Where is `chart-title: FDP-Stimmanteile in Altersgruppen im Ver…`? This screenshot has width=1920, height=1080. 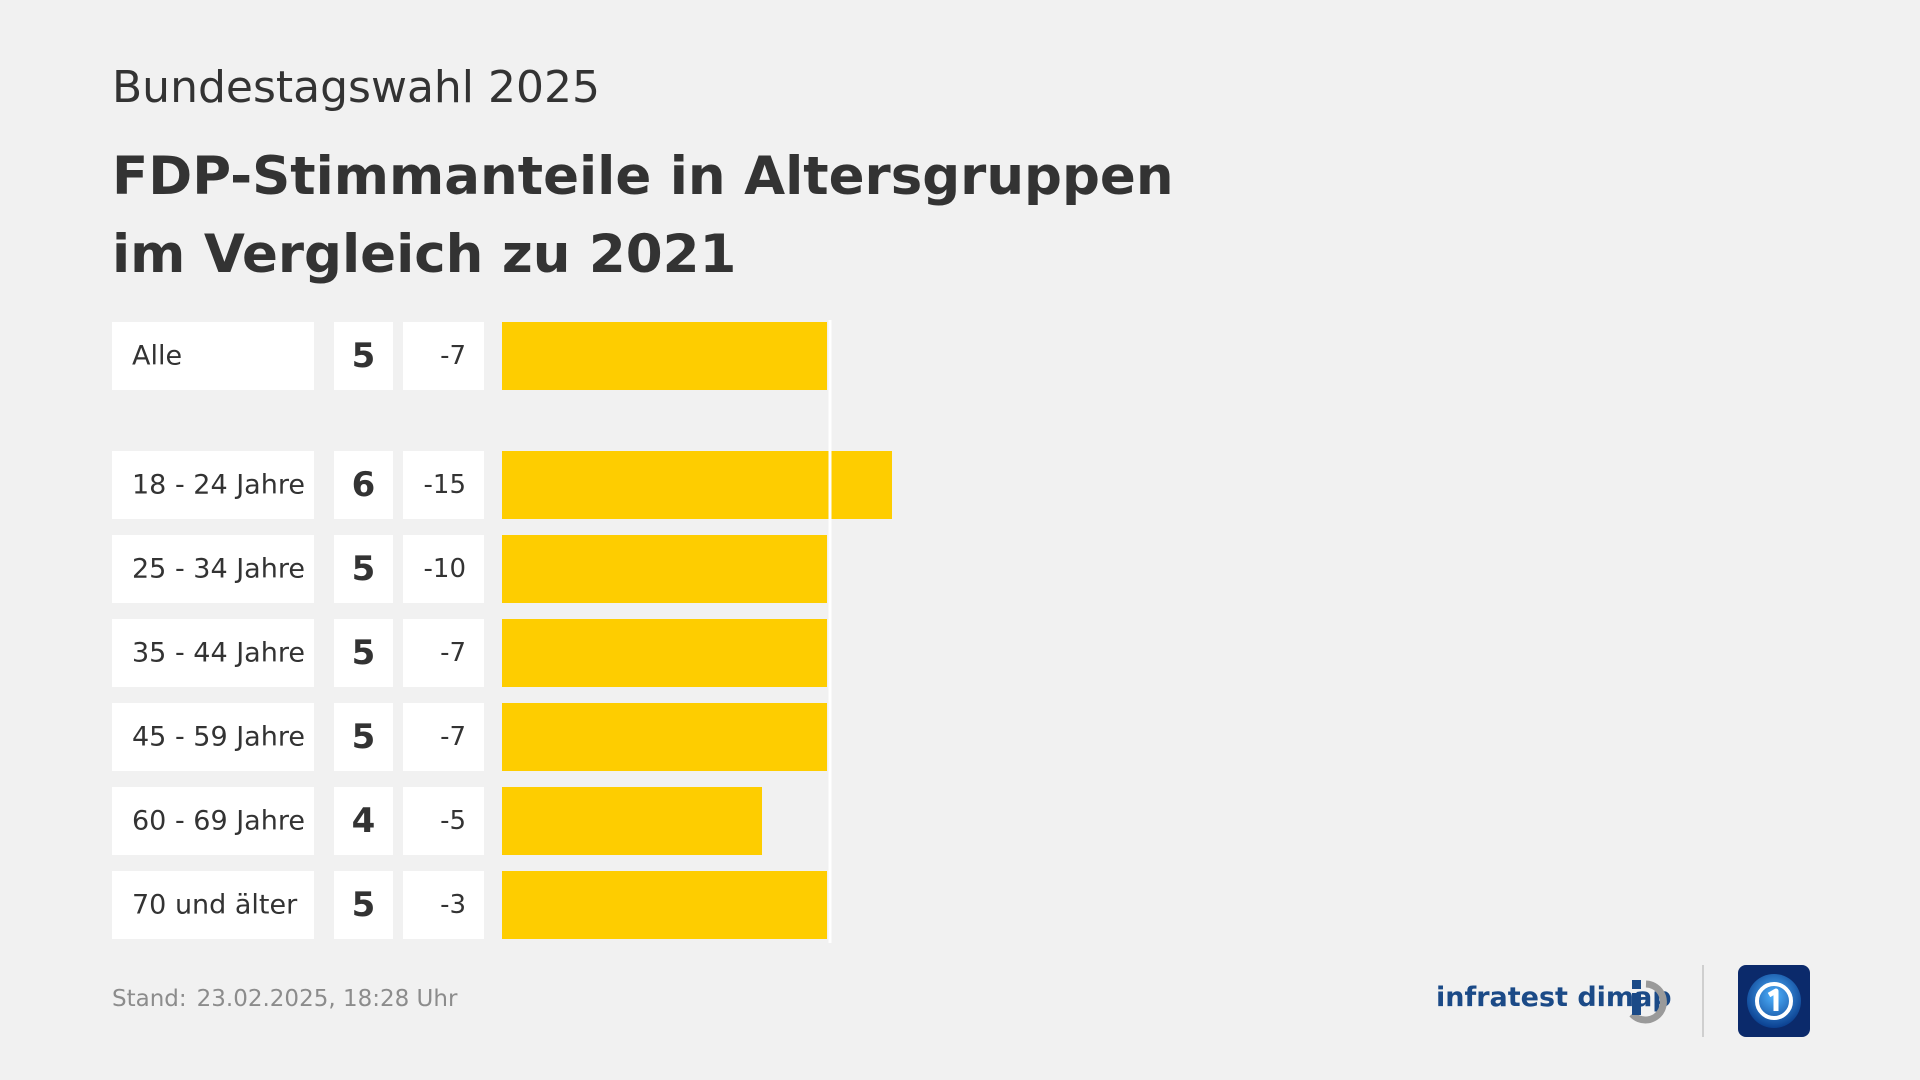 chart-title: FDP-Stimmanteile in Altersgruppen im Ver… is located at coordinates (662, 216).